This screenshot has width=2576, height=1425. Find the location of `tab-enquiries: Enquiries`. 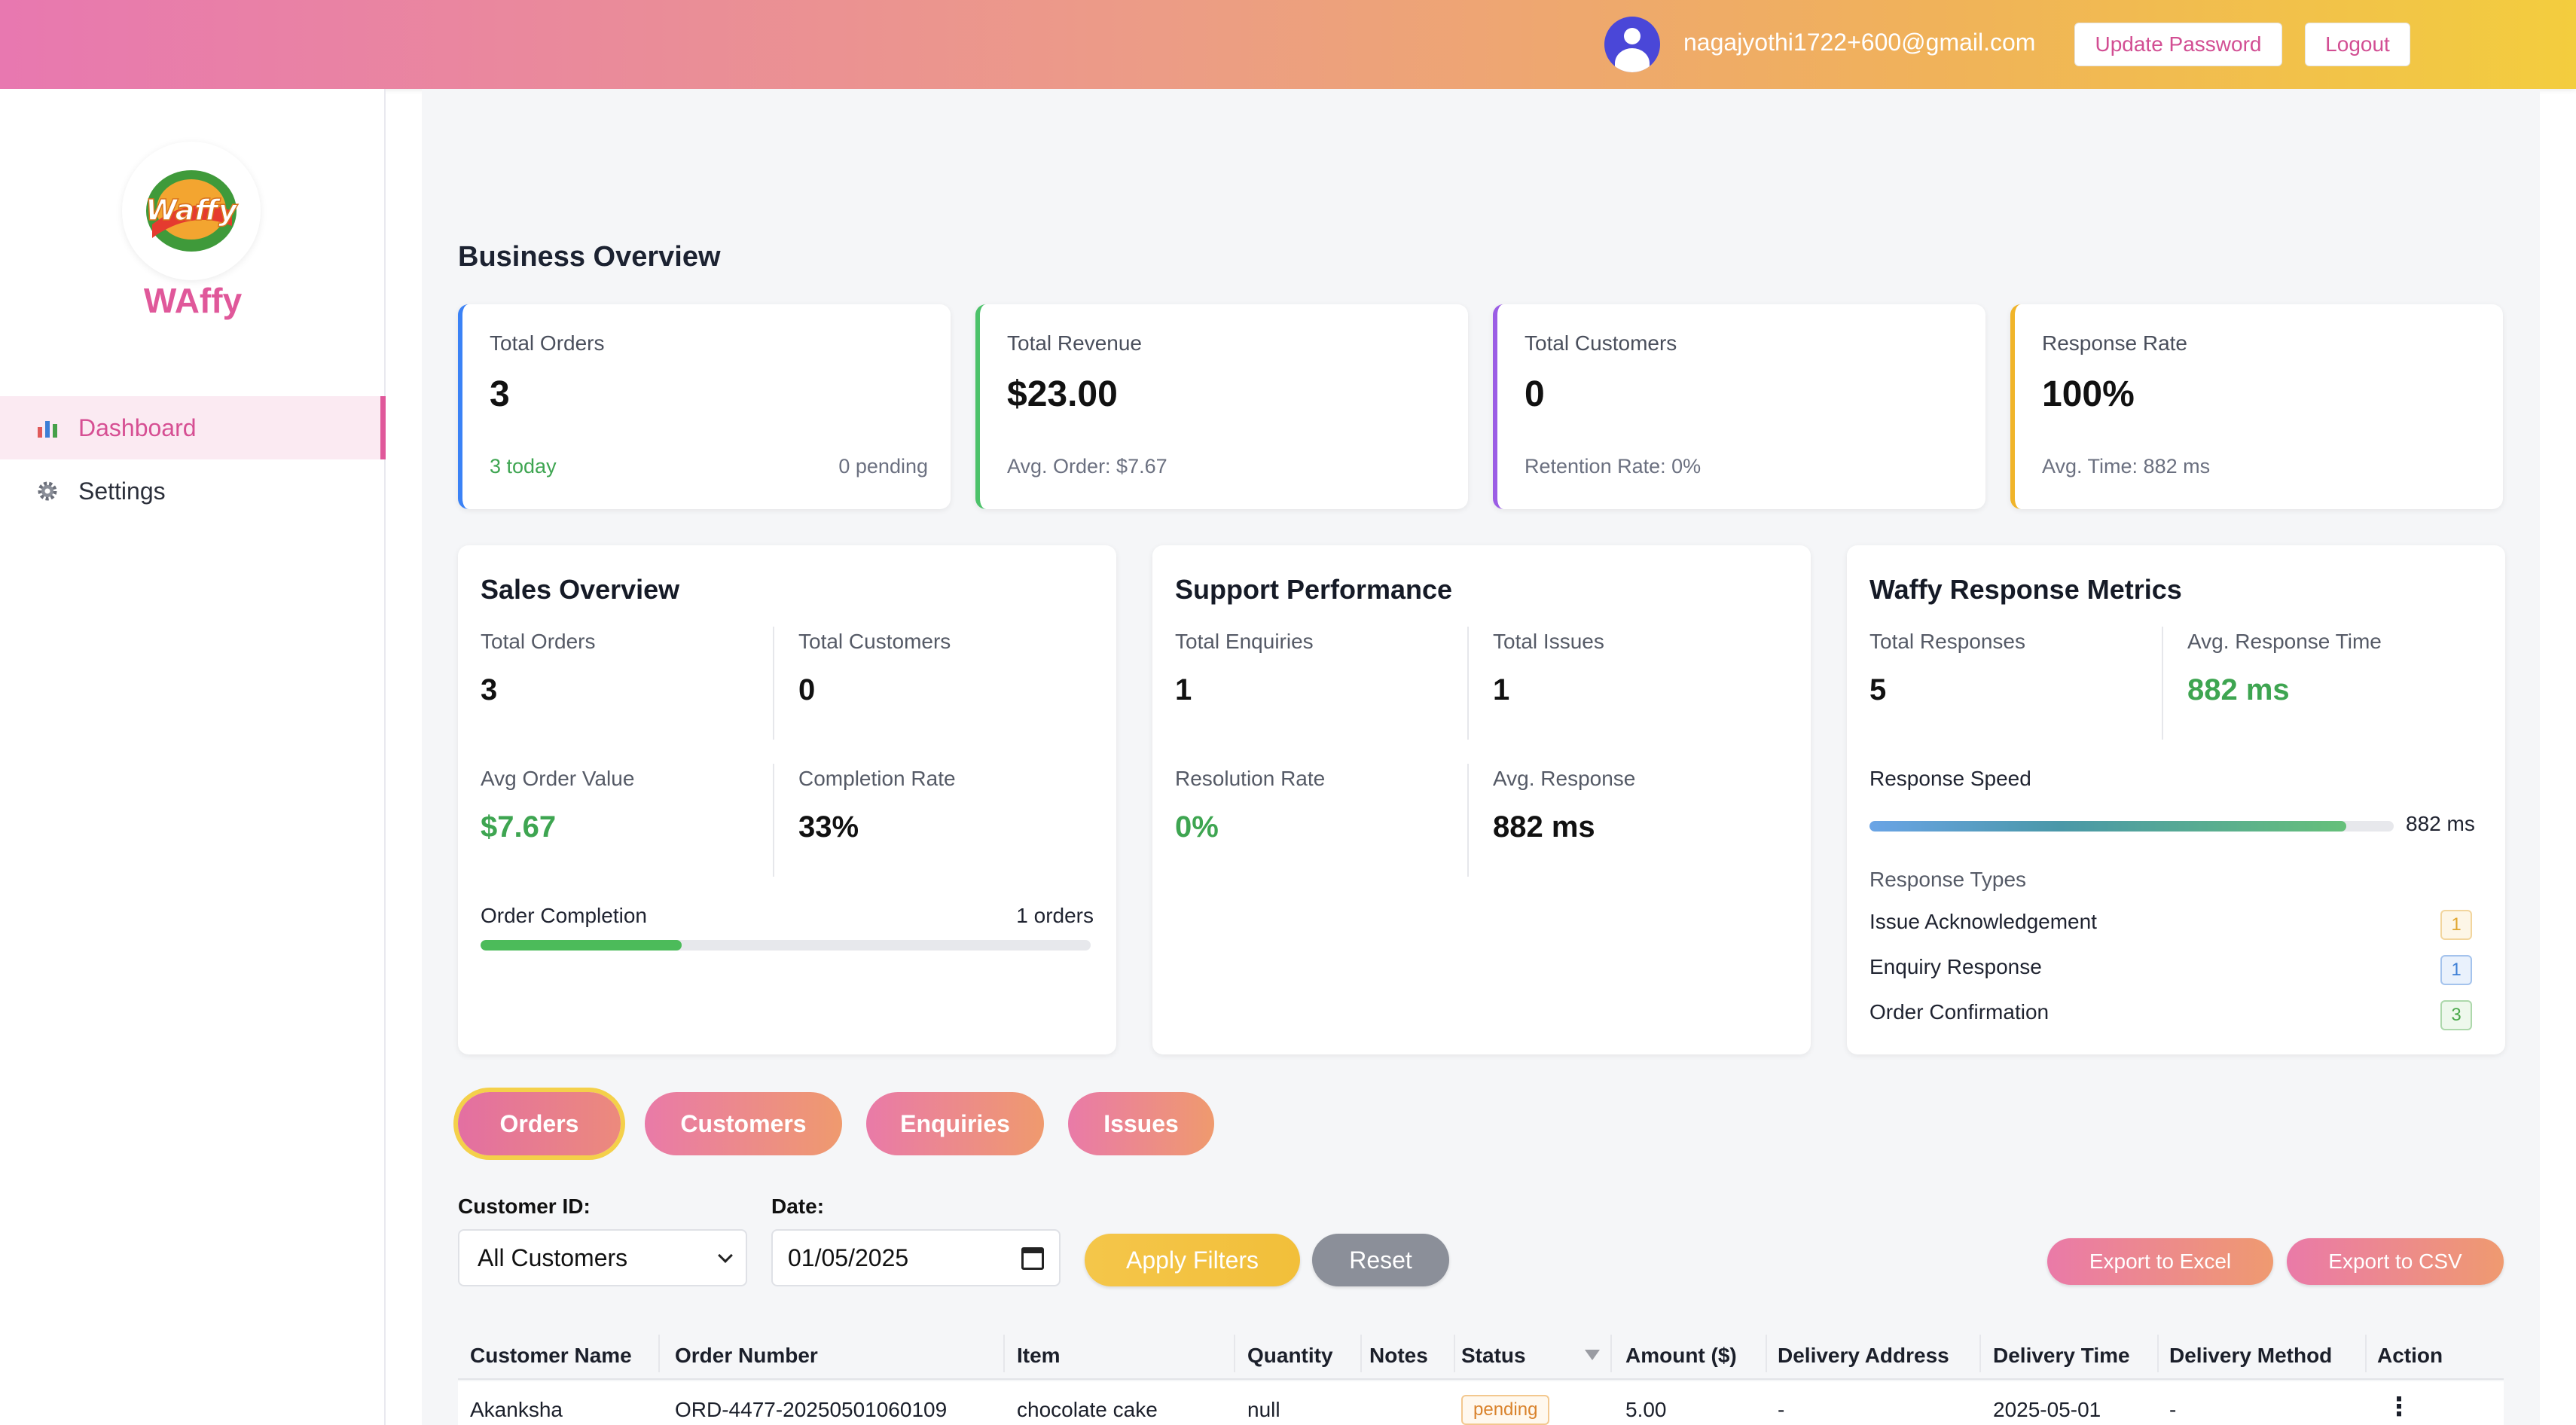

tab-enquiries: Enquiries is located at coordinates (955, 1123).